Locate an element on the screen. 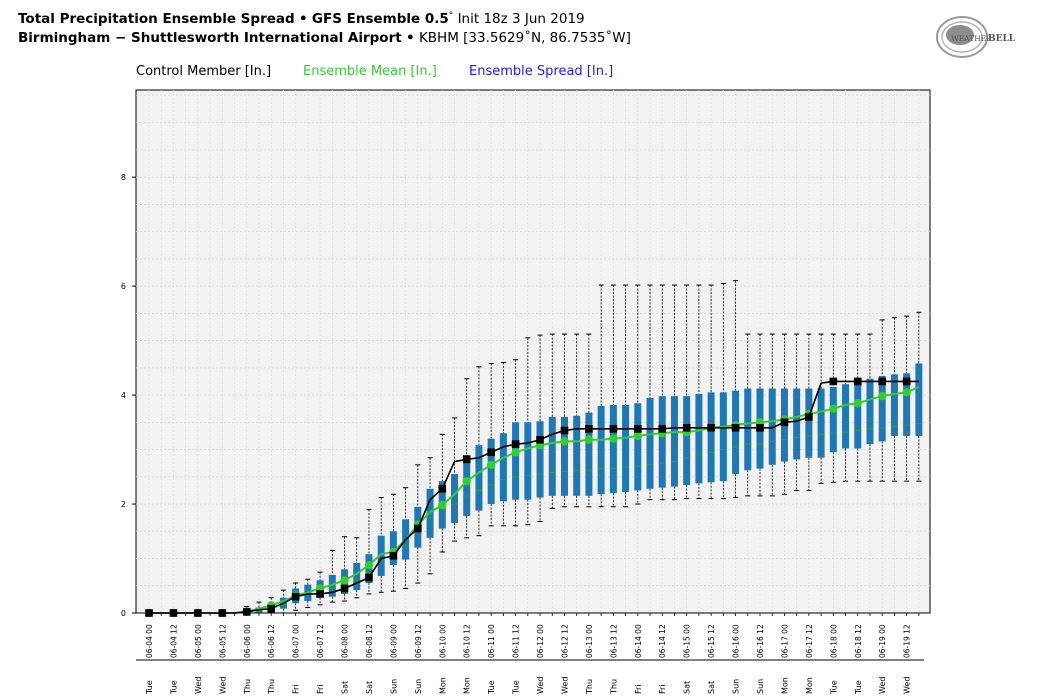  legend-control: Control Member [In.] is located at coordinates (204, 71).